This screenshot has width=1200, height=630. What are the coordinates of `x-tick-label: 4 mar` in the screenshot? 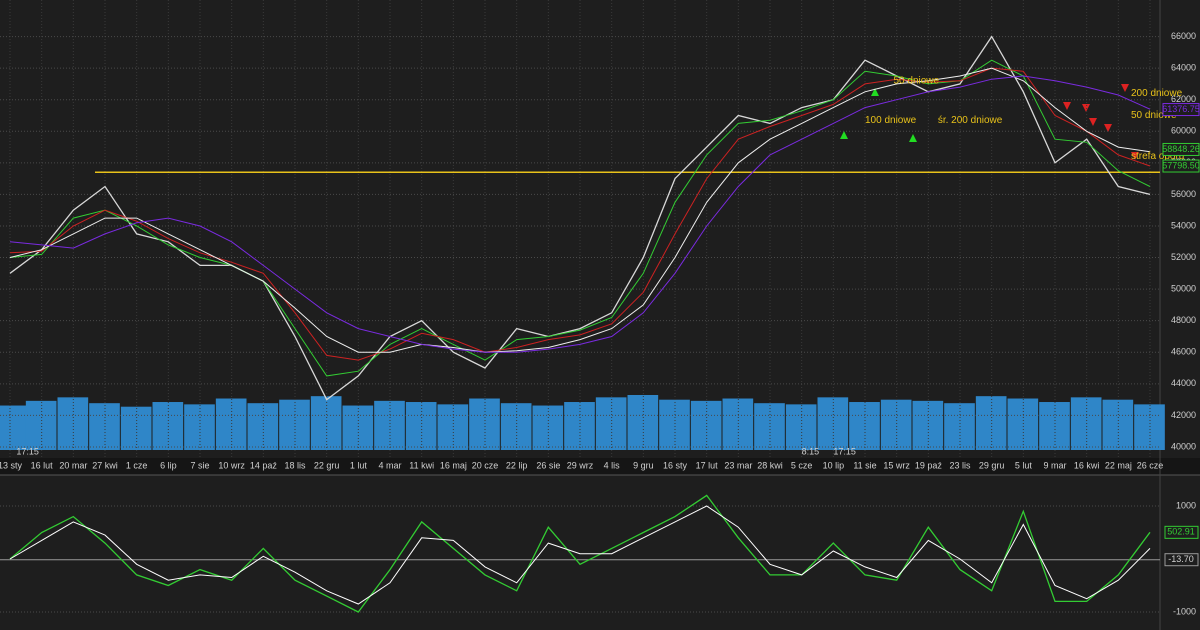 It's located at (389, 465).